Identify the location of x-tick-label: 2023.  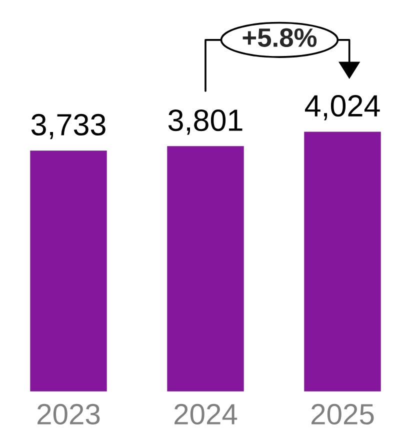
(69, 414).